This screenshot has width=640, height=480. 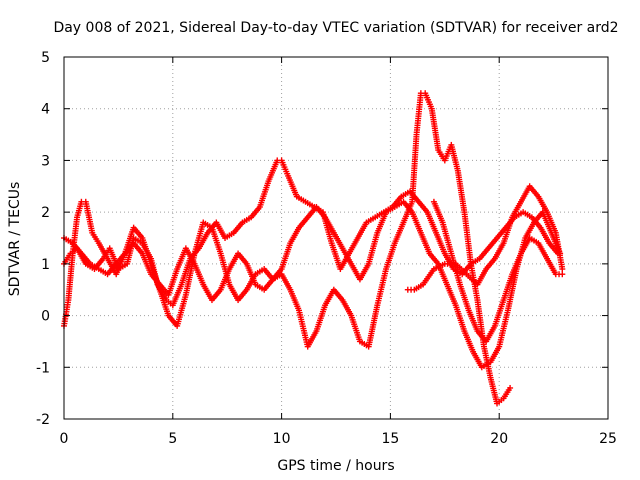 What do you see at coordinates (43, 368) in the screenshot?
I see `y-tick-label: -1` at bounding box center [43, 368].